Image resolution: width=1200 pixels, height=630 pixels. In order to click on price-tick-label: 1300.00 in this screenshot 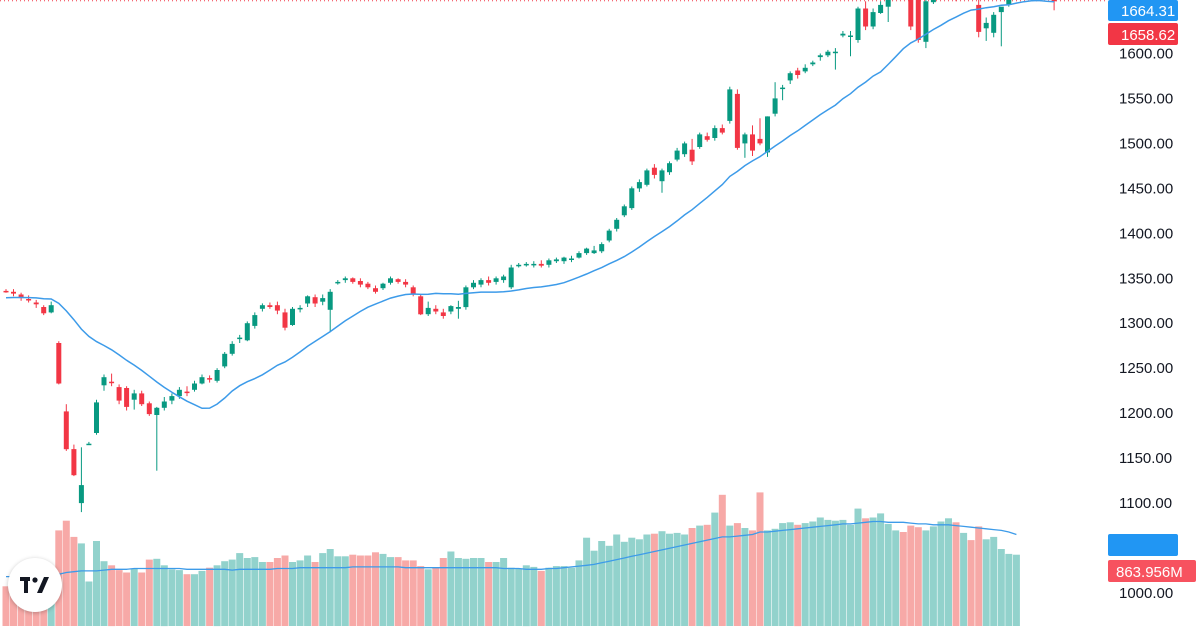, I will do `click(1146, 323)`.